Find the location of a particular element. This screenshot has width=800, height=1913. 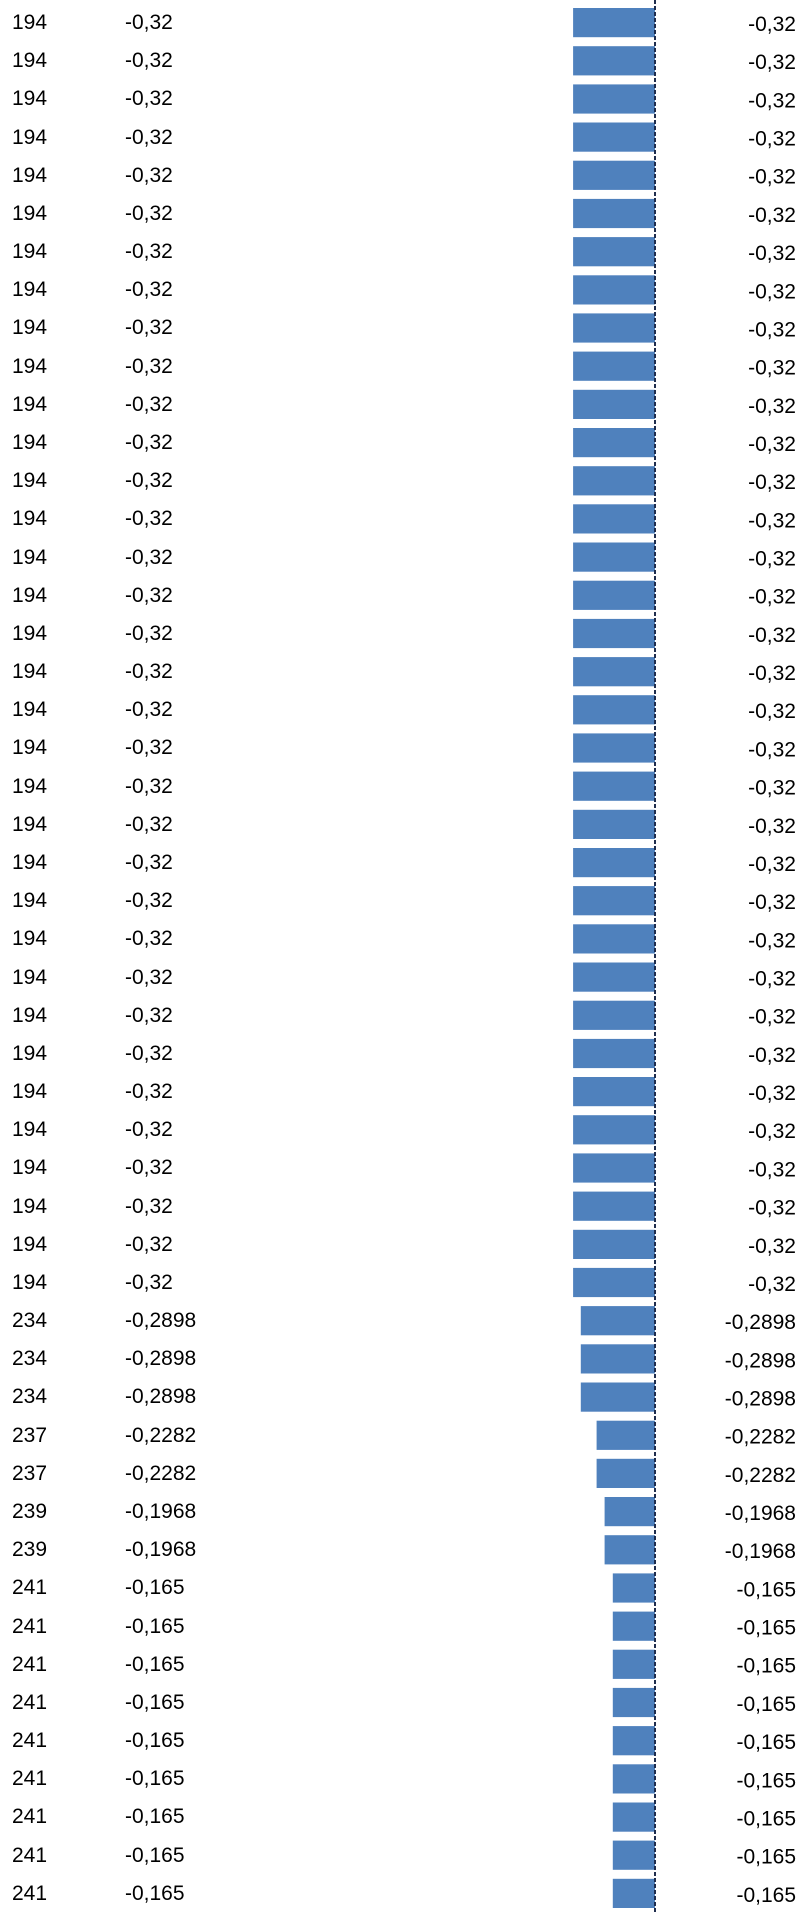

row-value-cell: -0,2282 is located at coordinates (161, 1473).